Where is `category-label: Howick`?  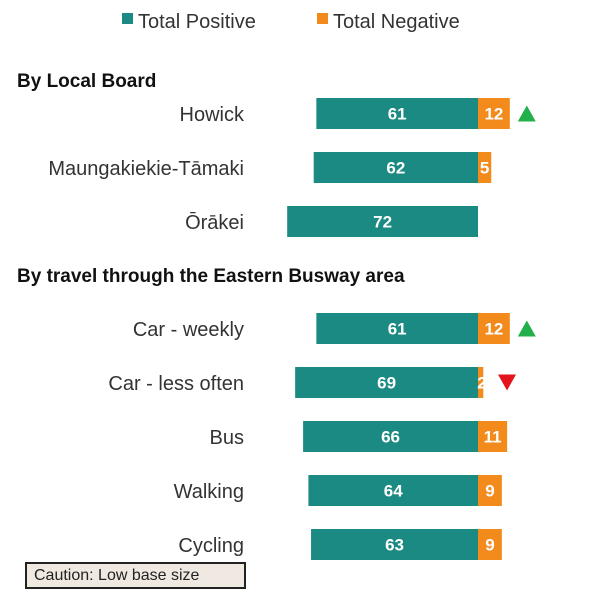 category-label: Howick is located at coordinates (212, 115).